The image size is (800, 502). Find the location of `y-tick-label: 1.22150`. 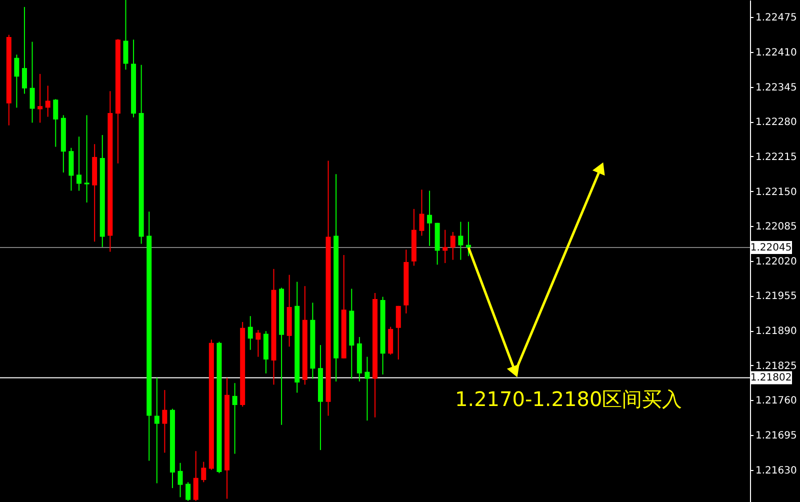

y-tick-label: 1.22150 is located at coordinates (776, 192).